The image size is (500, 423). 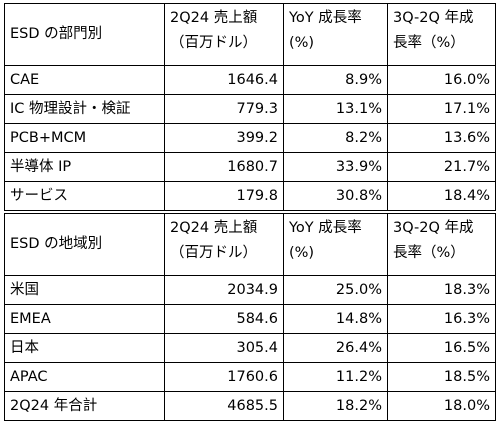 What do you see at coordinates (335, 138) in the screenshot?
I see `yoy-cell: 8.2%` at bounding box center [335, 138].